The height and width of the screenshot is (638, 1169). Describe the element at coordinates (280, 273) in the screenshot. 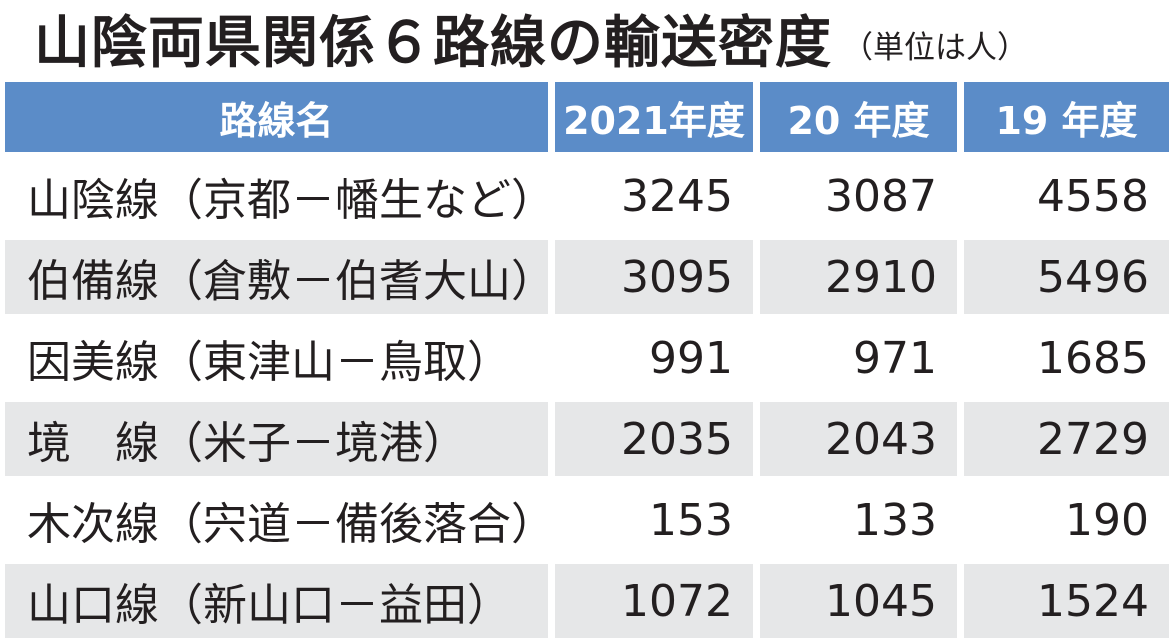

I see `route-name: 伯備線（倉敷－伯耆大山）` at that location.